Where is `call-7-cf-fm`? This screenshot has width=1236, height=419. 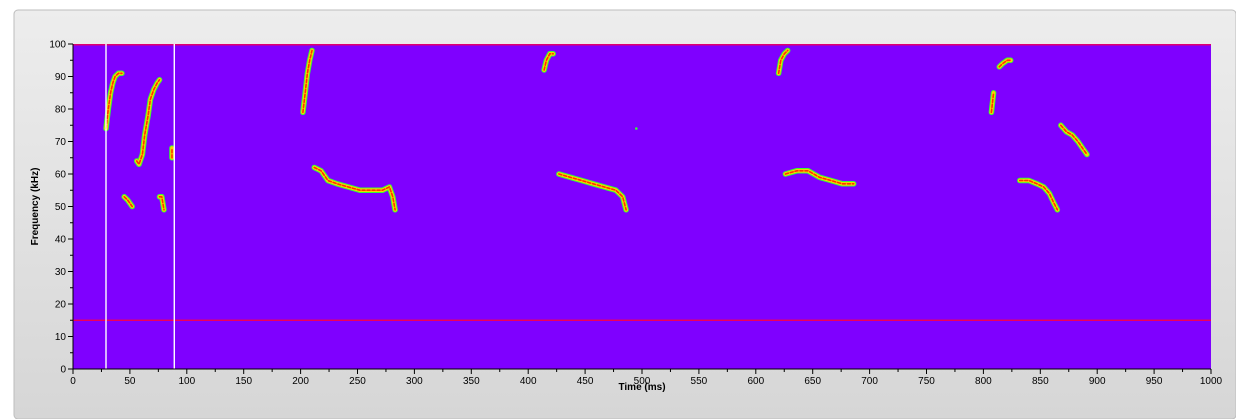 call-7-cf-fm is located at coordinates (1039, 195).